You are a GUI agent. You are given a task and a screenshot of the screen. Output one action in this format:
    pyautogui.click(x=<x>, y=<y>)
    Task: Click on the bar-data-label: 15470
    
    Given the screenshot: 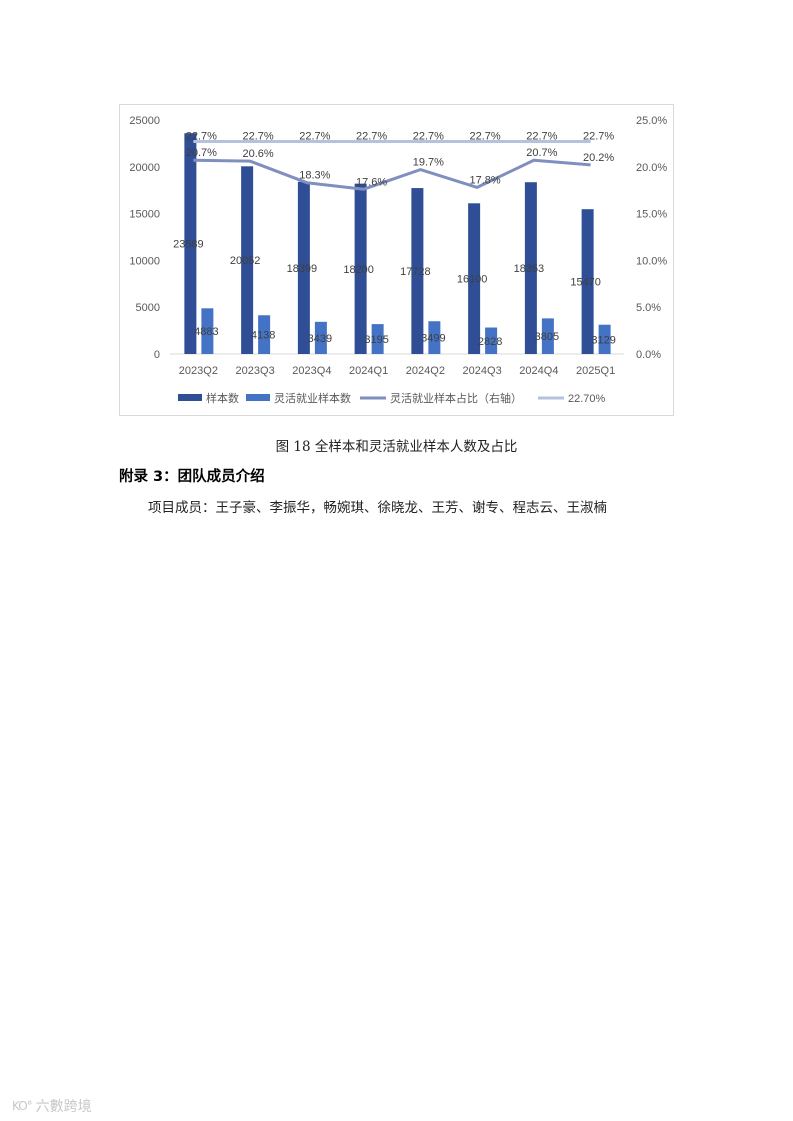 What is the action you would take?
    pyautogui.click(x=585, y=283)
    